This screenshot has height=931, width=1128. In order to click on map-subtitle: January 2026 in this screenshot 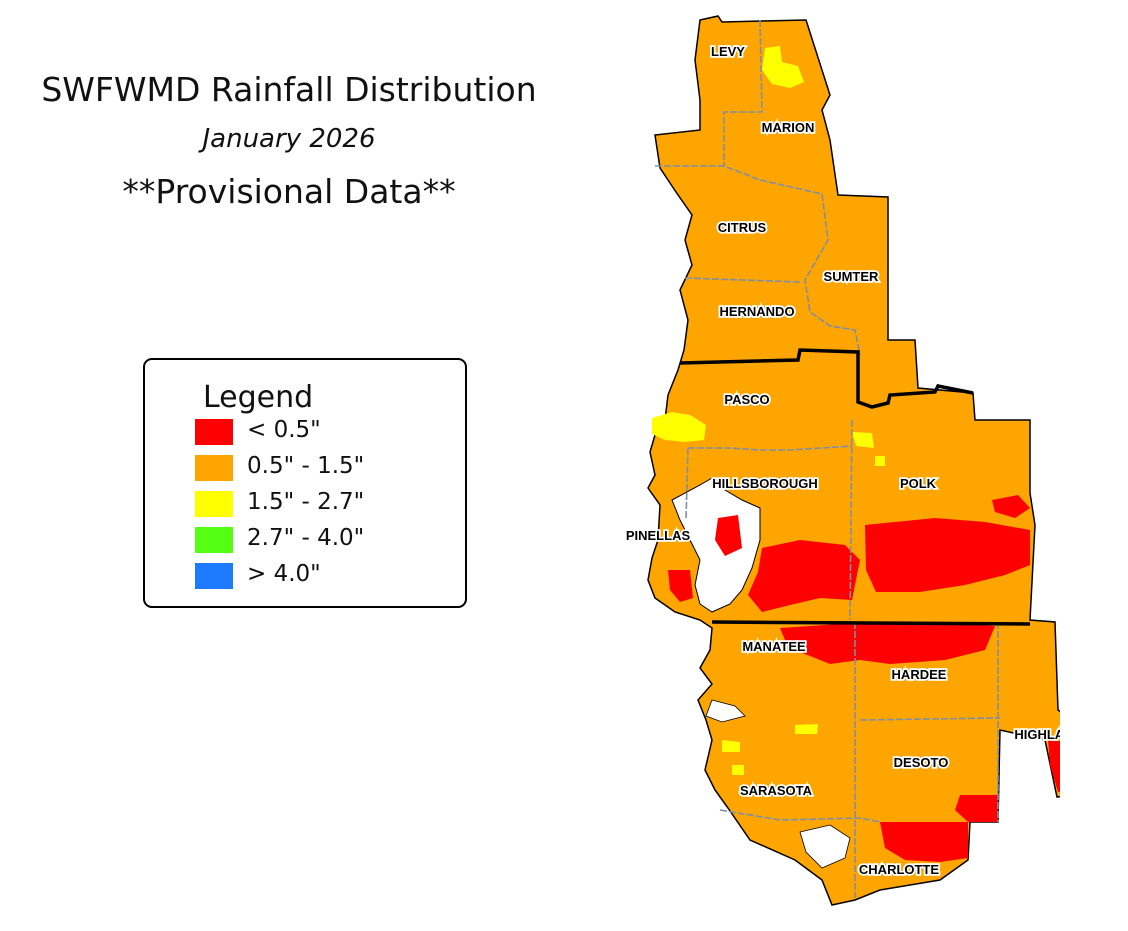, I will do `click(289, 139)`.